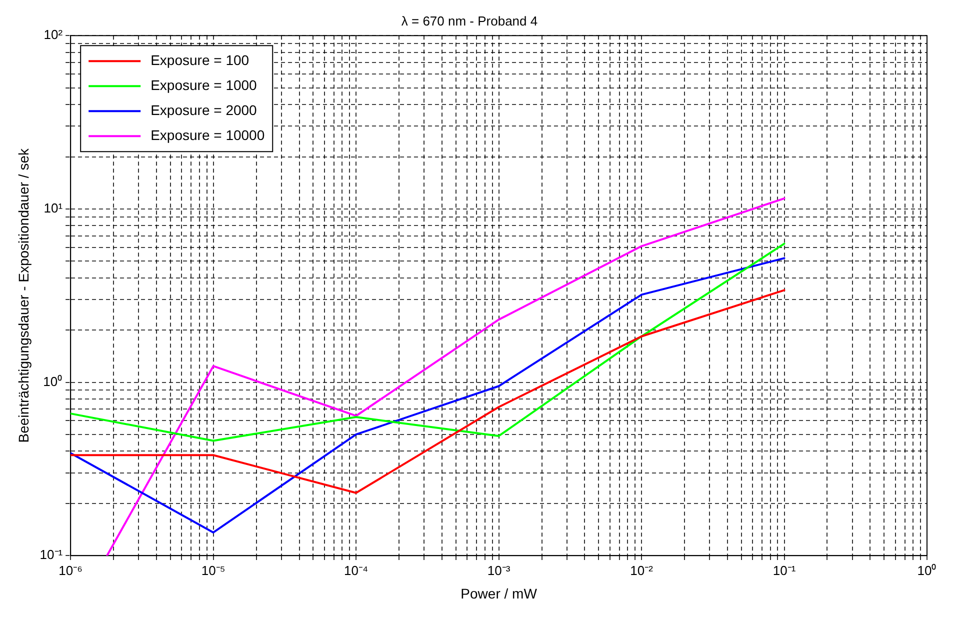 This screenshot has width=955, height=619. I want to click on x-tick-label: 10⁰, so click(927, 570).